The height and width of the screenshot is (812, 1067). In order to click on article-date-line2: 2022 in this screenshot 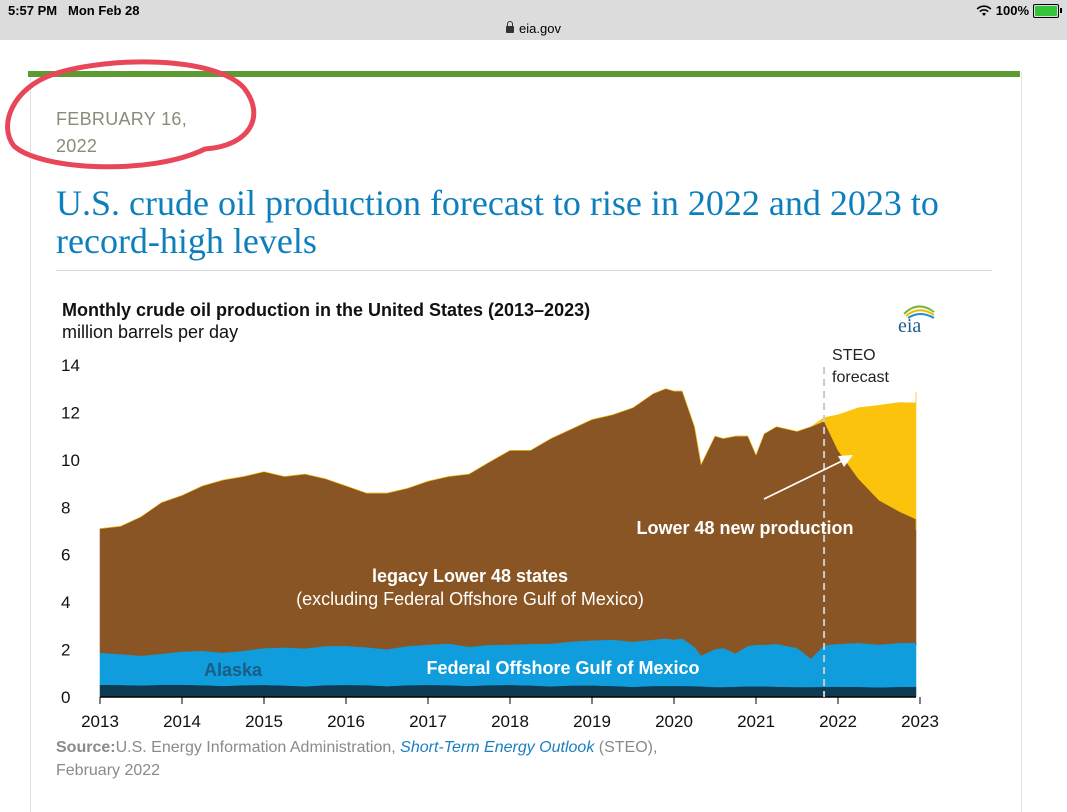, I will do `click(77, 146)`.